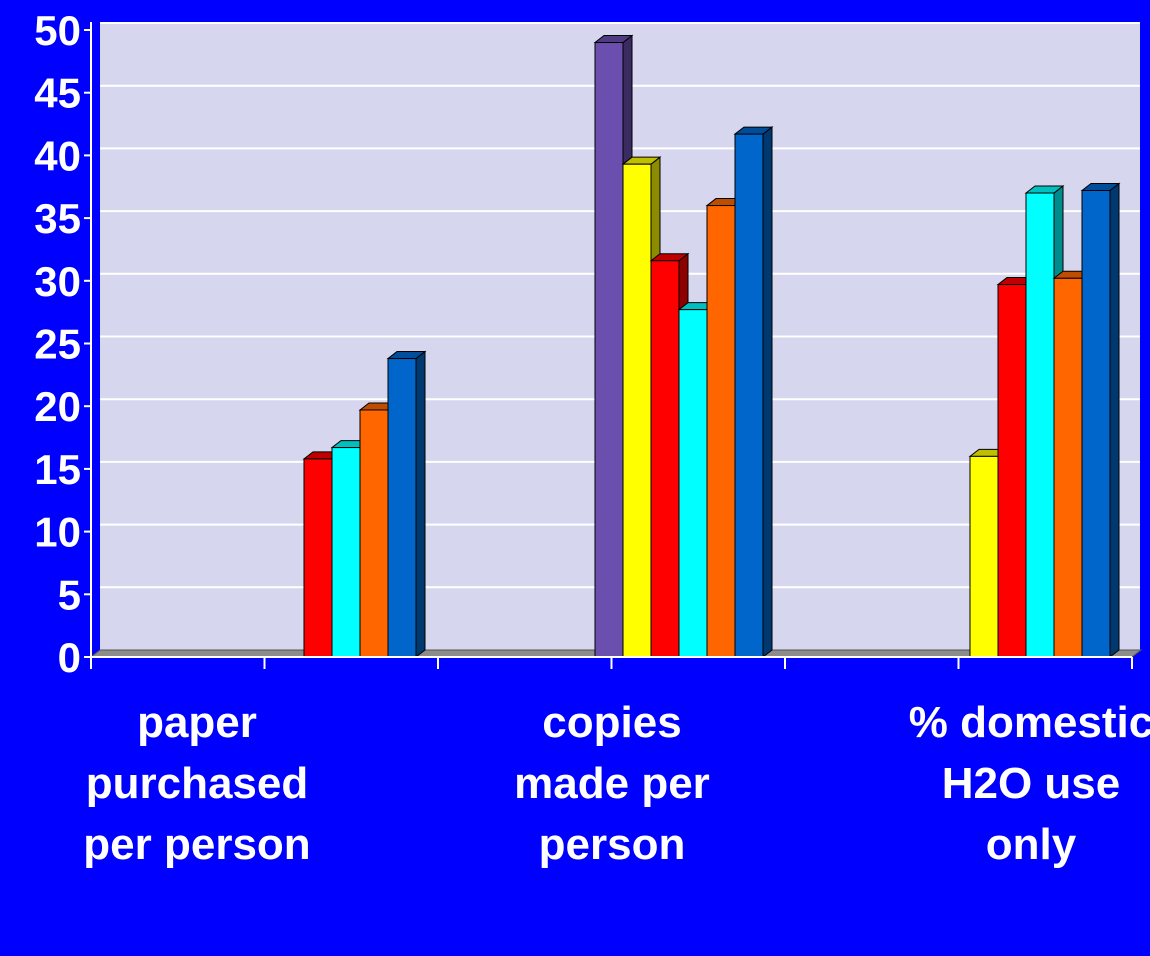 Image resolution: width=1150 pixels, height=956 pixels. What do you see at coordinates (69, 657) in the screenshot?
I see `y-tick-label: 0` at bounding box center [69, 657].